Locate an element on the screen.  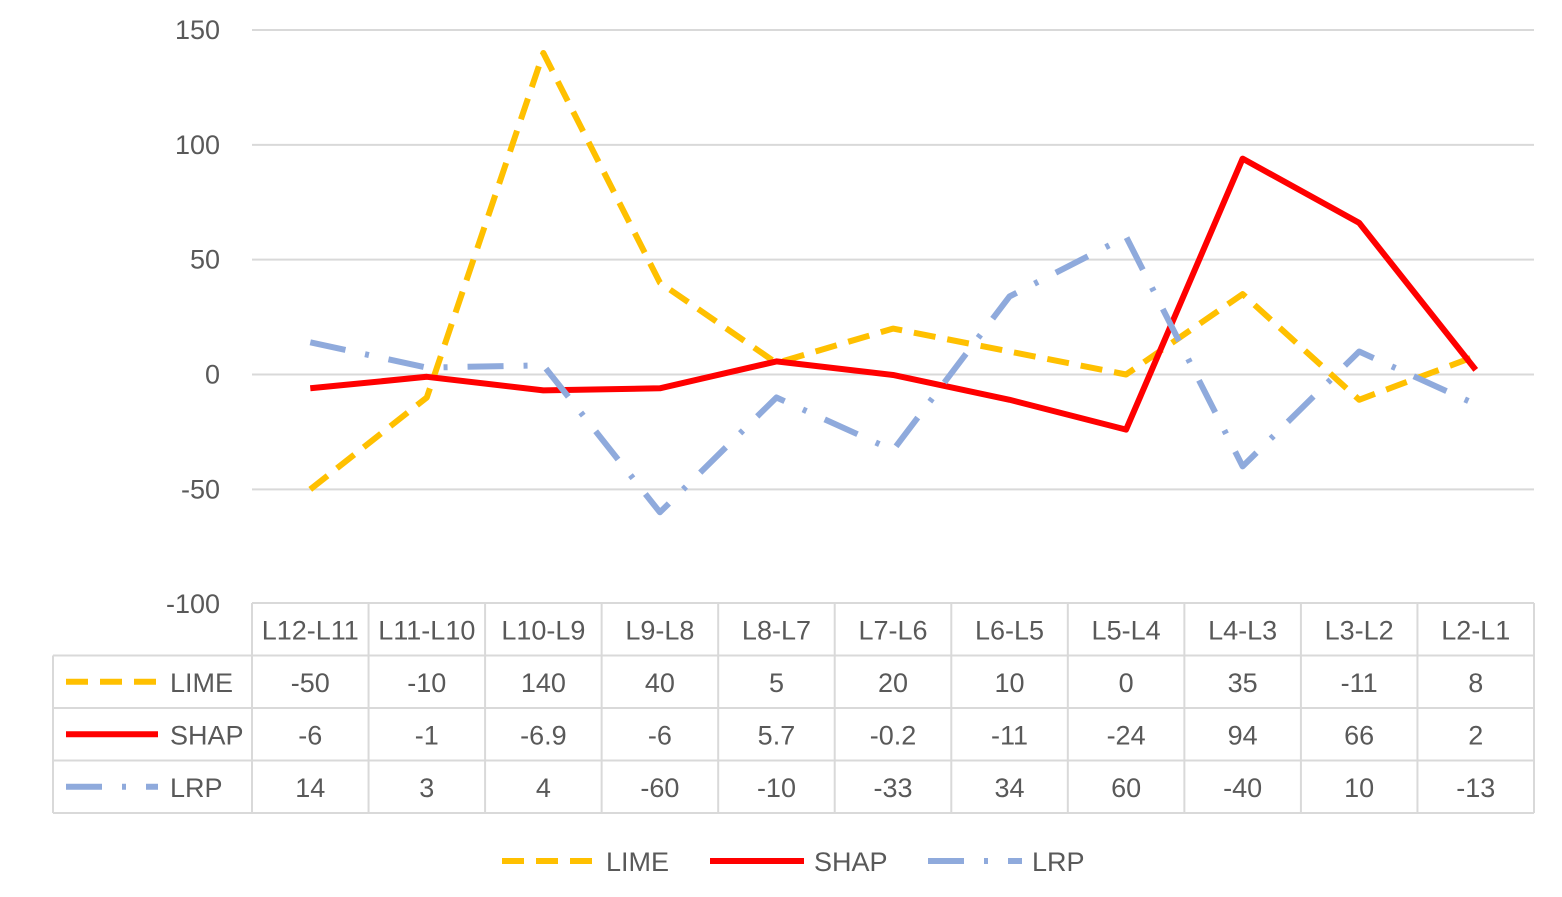
table-cell: 40 is located at coordinates (660, 683).